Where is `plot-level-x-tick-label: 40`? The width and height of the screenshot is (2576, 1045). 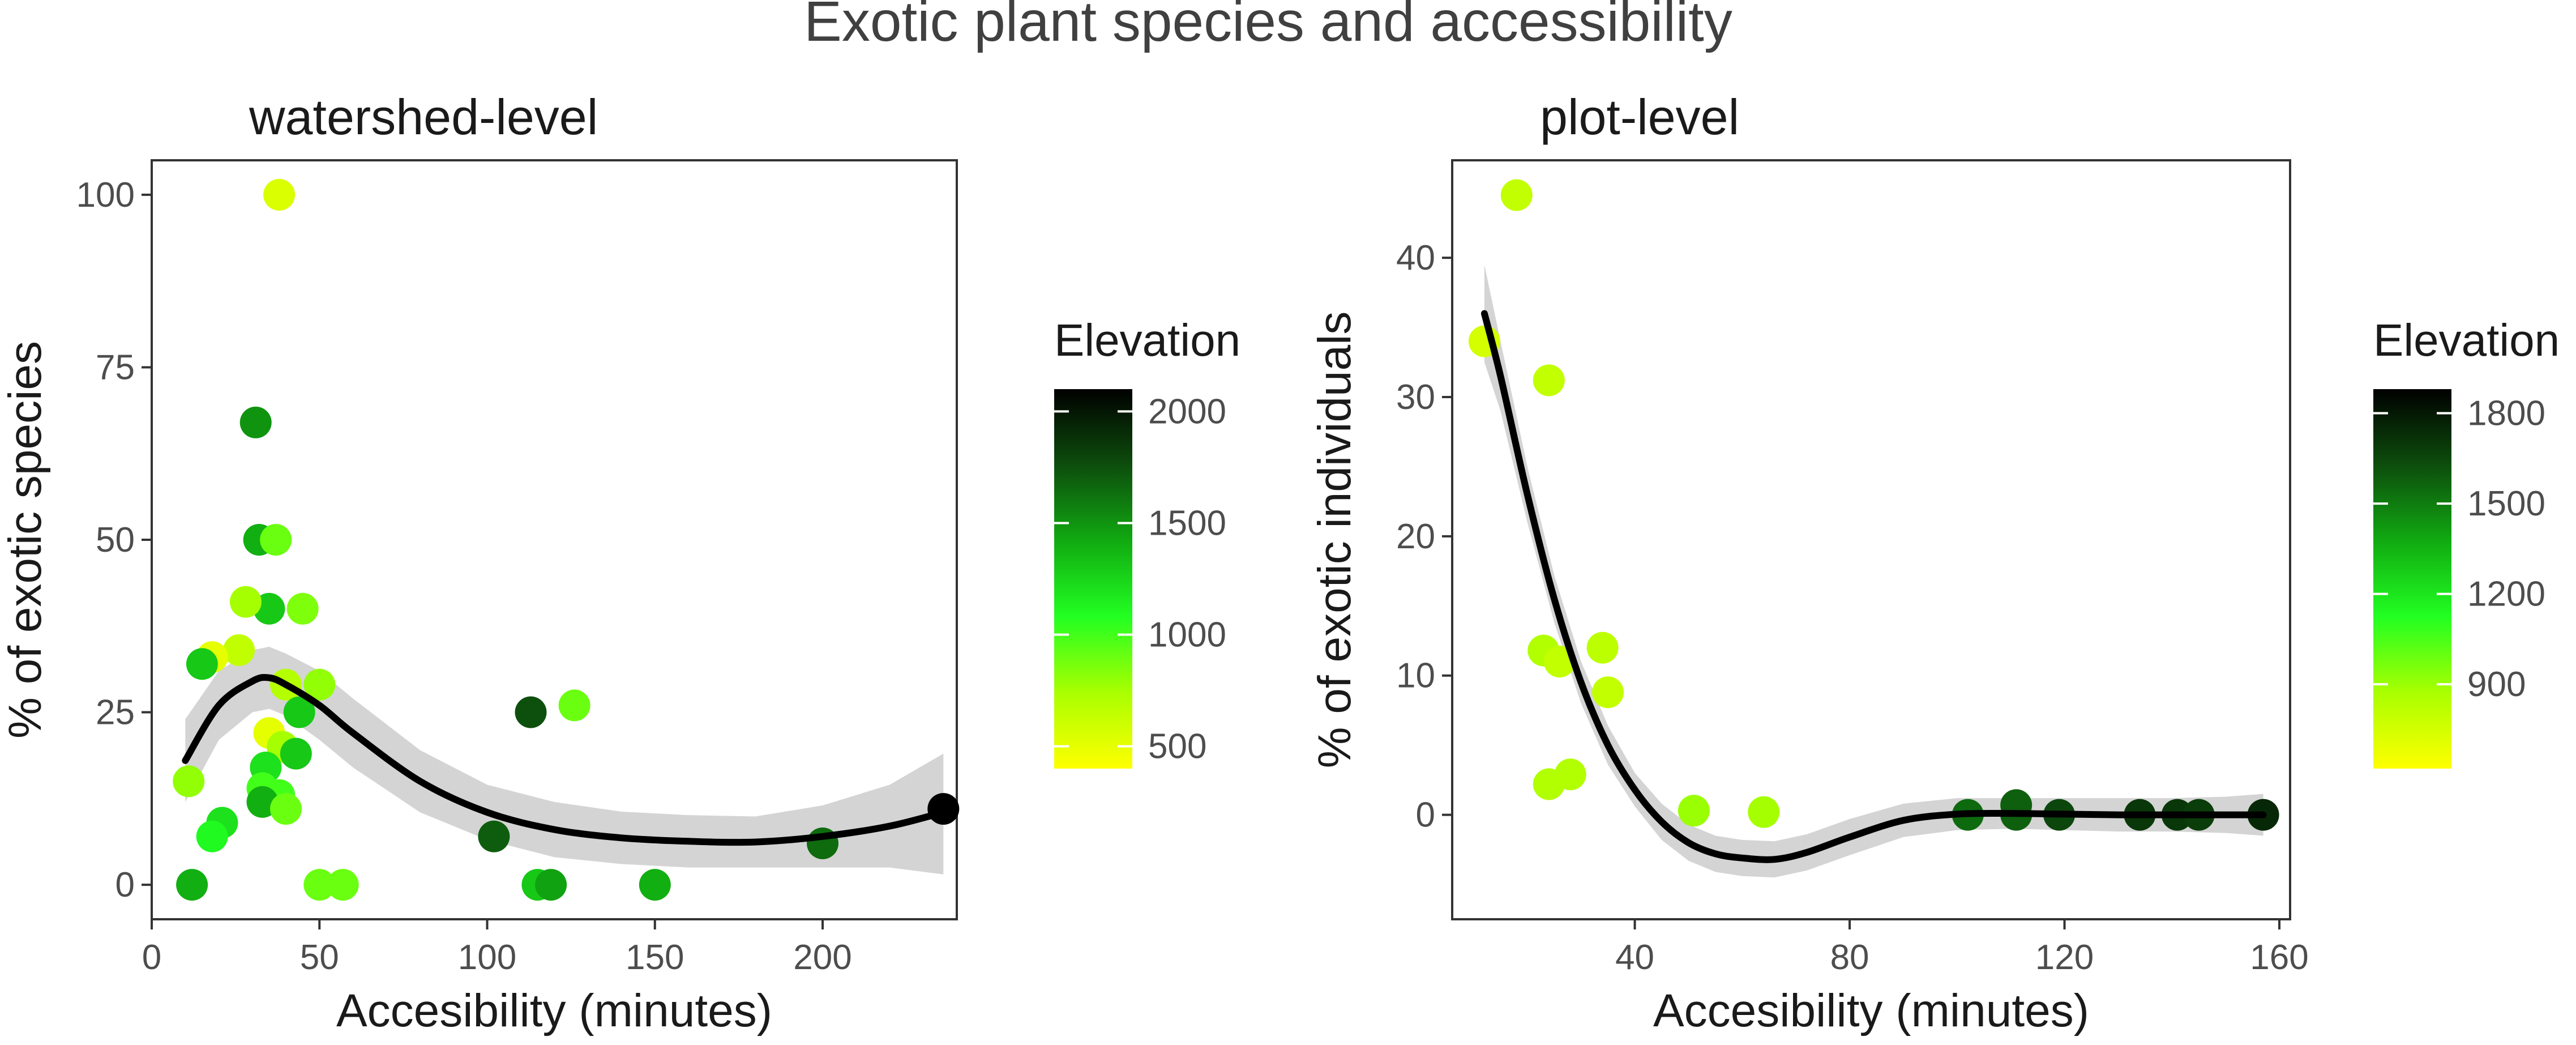 plot-level-x-tick-label: 40 is located at coordinates (1634, 957).